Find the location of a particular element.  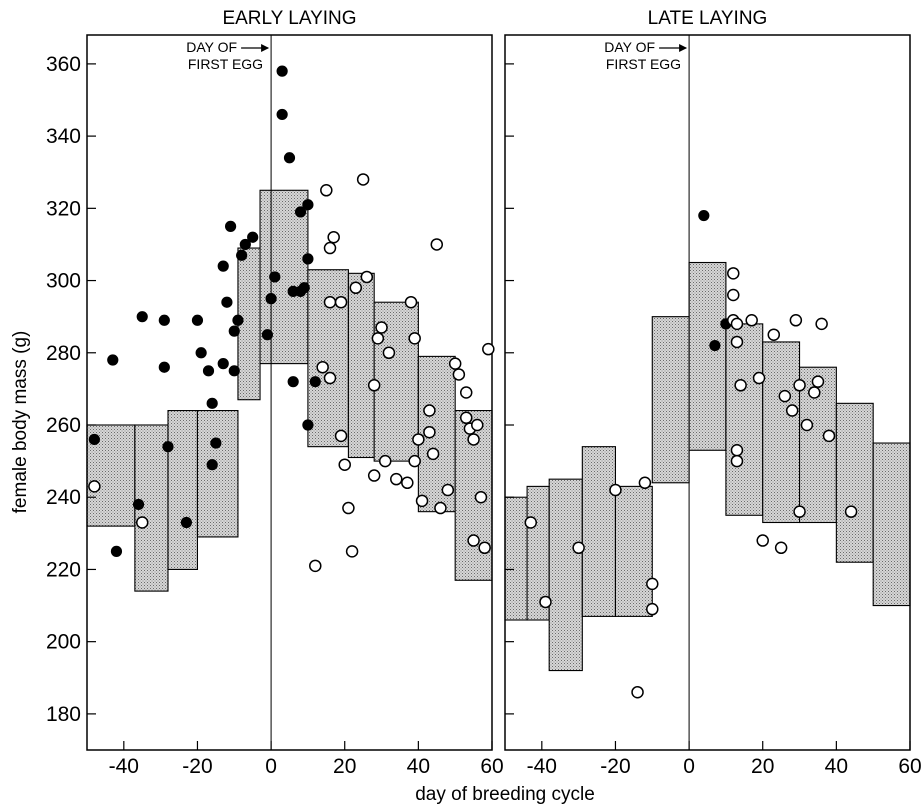

y-tick-label: 360 is located at coordinates (63, 64).